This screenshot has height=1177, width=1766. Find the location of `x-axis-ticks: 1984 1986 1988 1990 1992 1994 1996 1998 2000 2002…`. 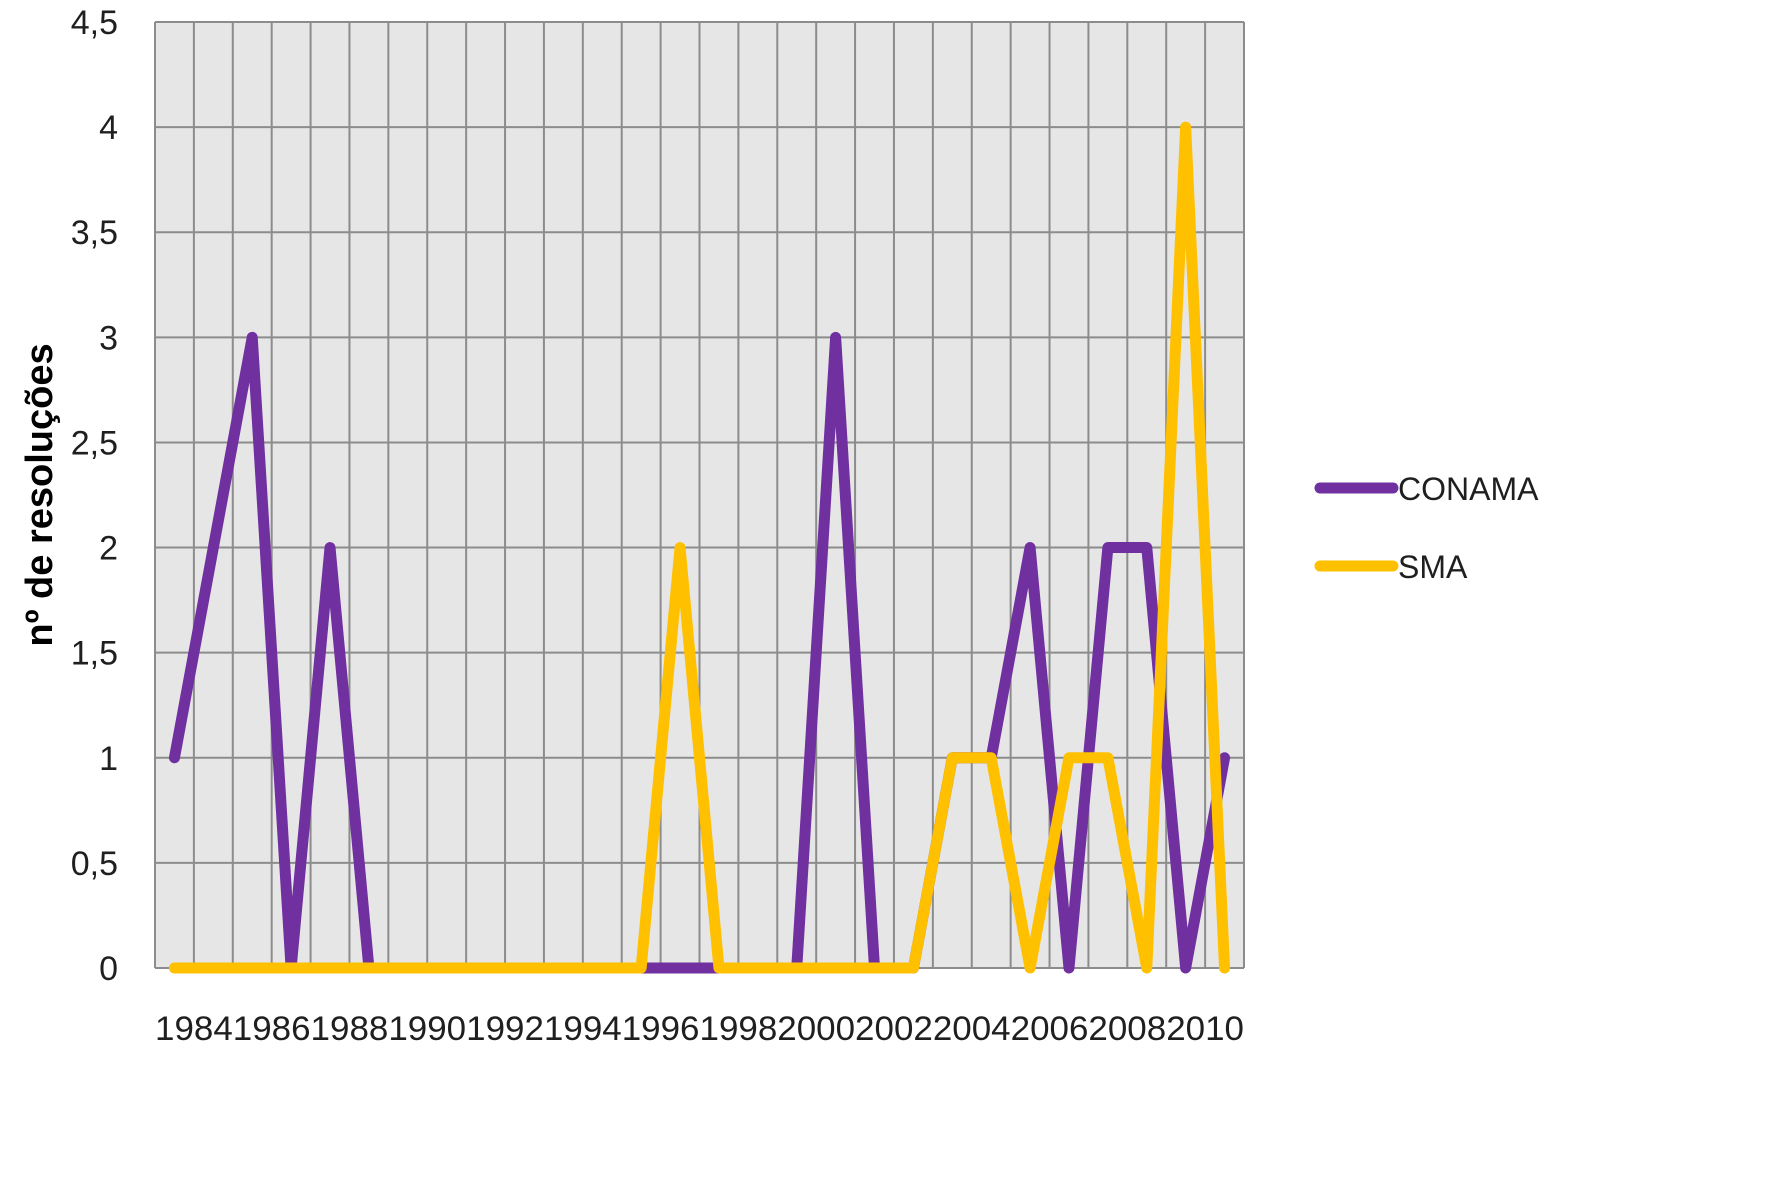

x-axis-ticks: 1984 1986 1988 1990 1992 1994 1996 1998 2000 2002… is located at coordinates (699, 1029).